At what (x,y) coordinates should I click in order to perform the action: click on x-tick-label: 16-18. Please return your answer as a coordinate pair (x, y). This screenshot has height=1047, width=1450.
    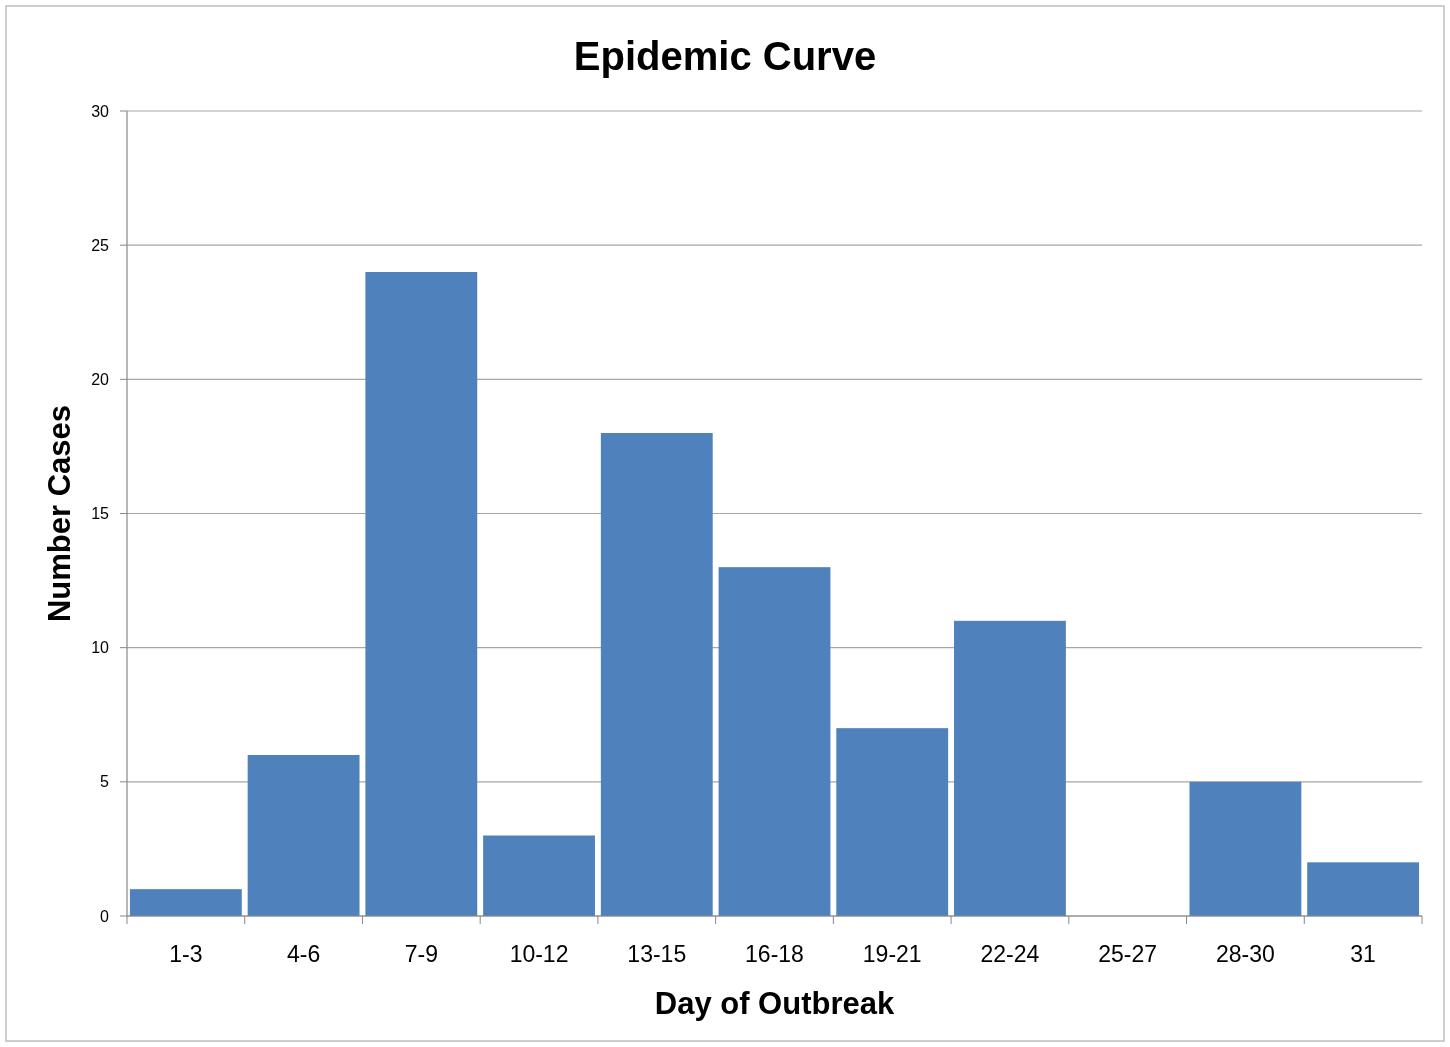
    Looking at the image, I should click on (774, 954).